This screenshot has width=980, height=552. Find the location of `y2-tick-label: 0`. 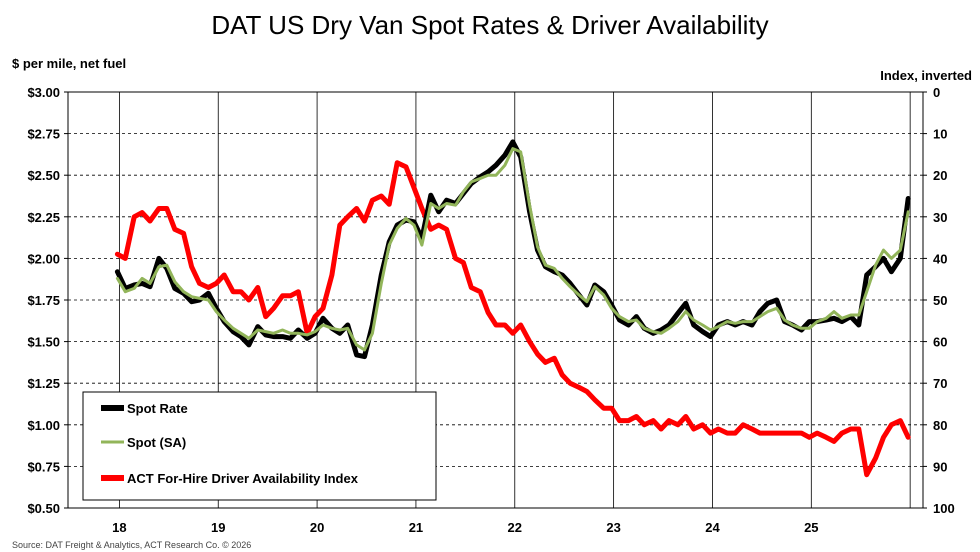

y2-tick-label: 0 is located at coordinates (936, 92).